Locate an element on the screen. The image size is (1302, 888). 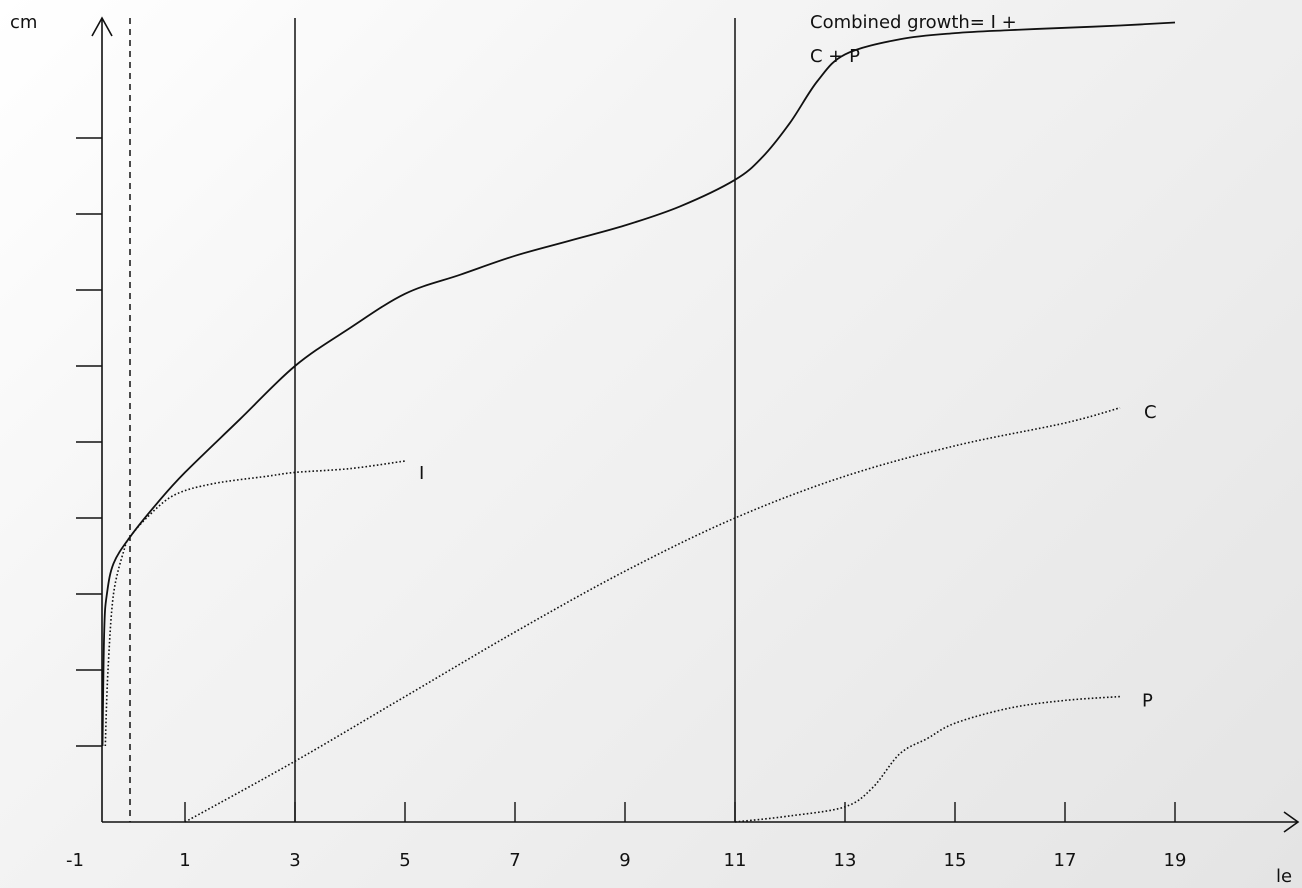
series-p-line is located at coordinates (927, 759).